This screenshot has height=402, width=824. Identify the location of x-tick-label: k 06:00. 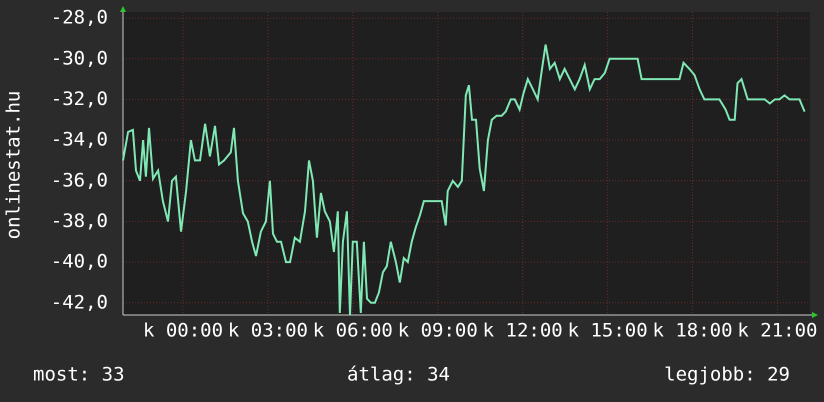
(353, 331).